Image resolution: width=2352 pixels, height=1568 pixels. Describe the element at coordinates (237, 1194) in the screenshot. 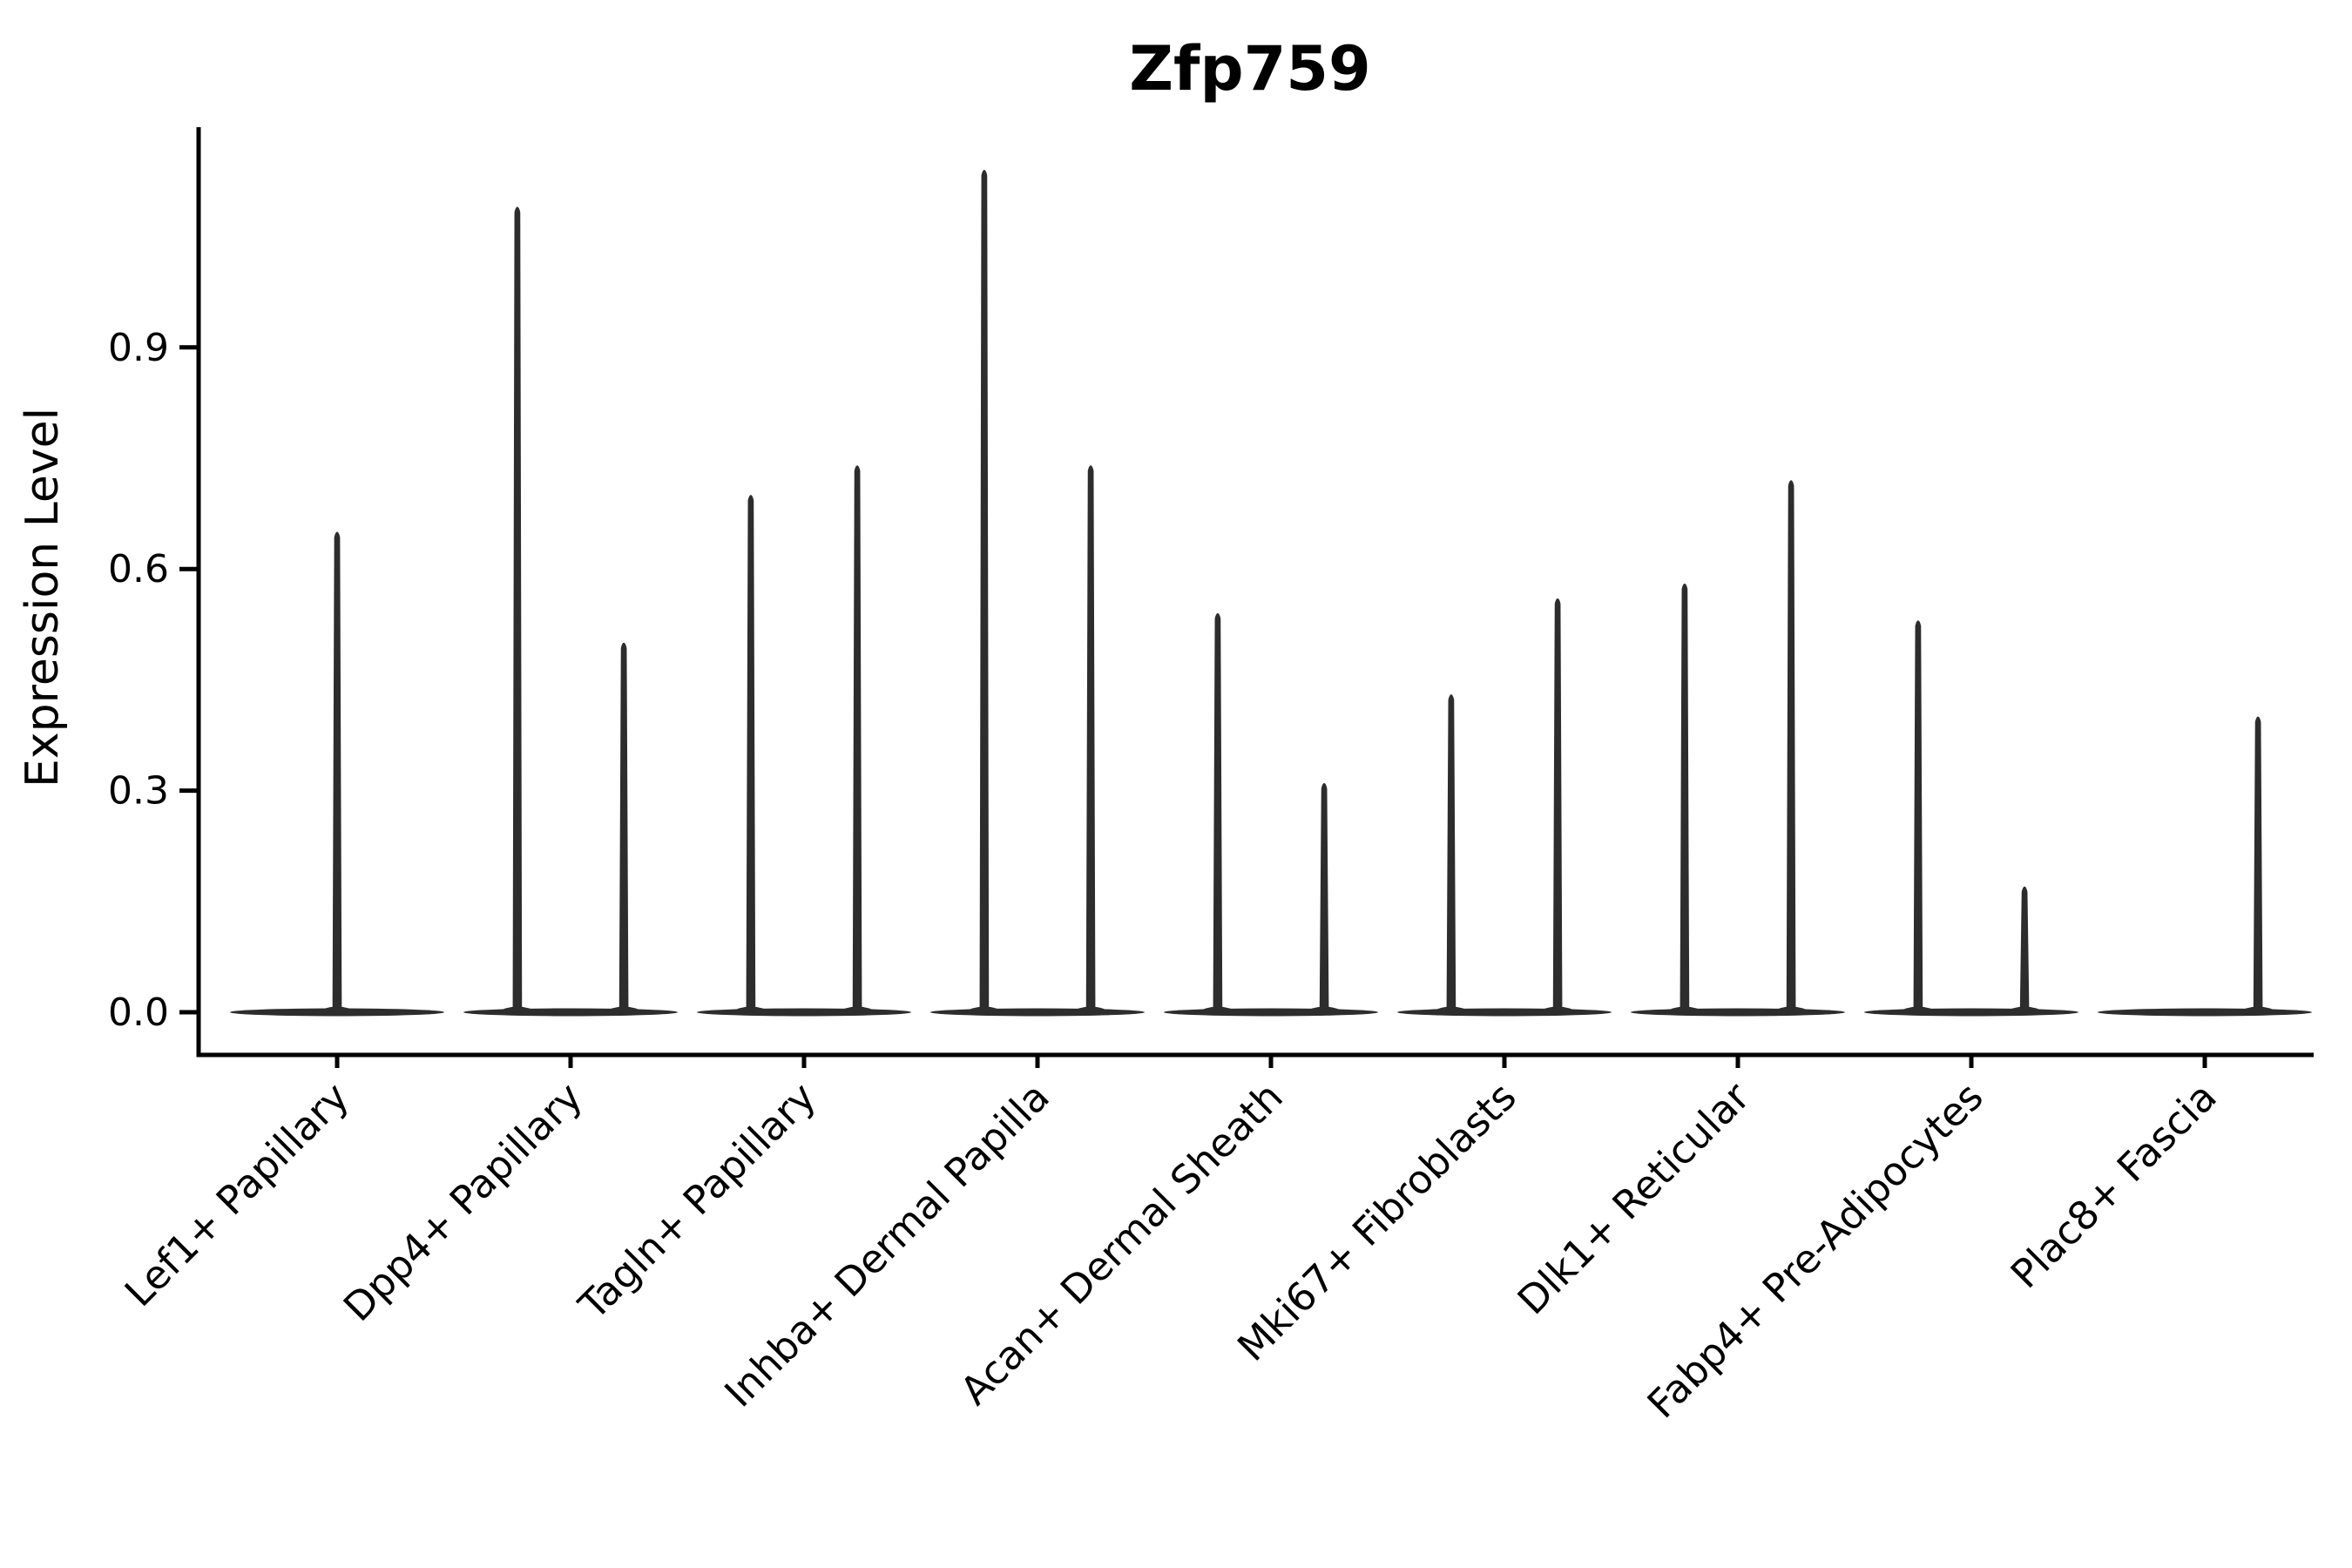

I see `x-tick-label: Lef1+ Papillary` at that location.